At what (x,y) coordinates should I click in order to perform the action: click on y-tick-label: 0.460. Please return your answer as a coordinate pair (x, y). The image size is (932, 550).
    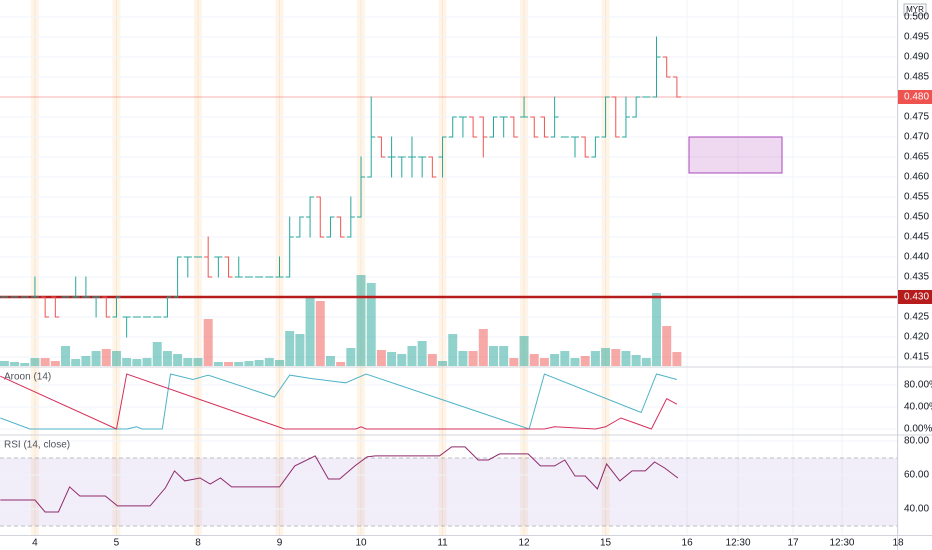
    Looking at the image, I should click on (916, 177).